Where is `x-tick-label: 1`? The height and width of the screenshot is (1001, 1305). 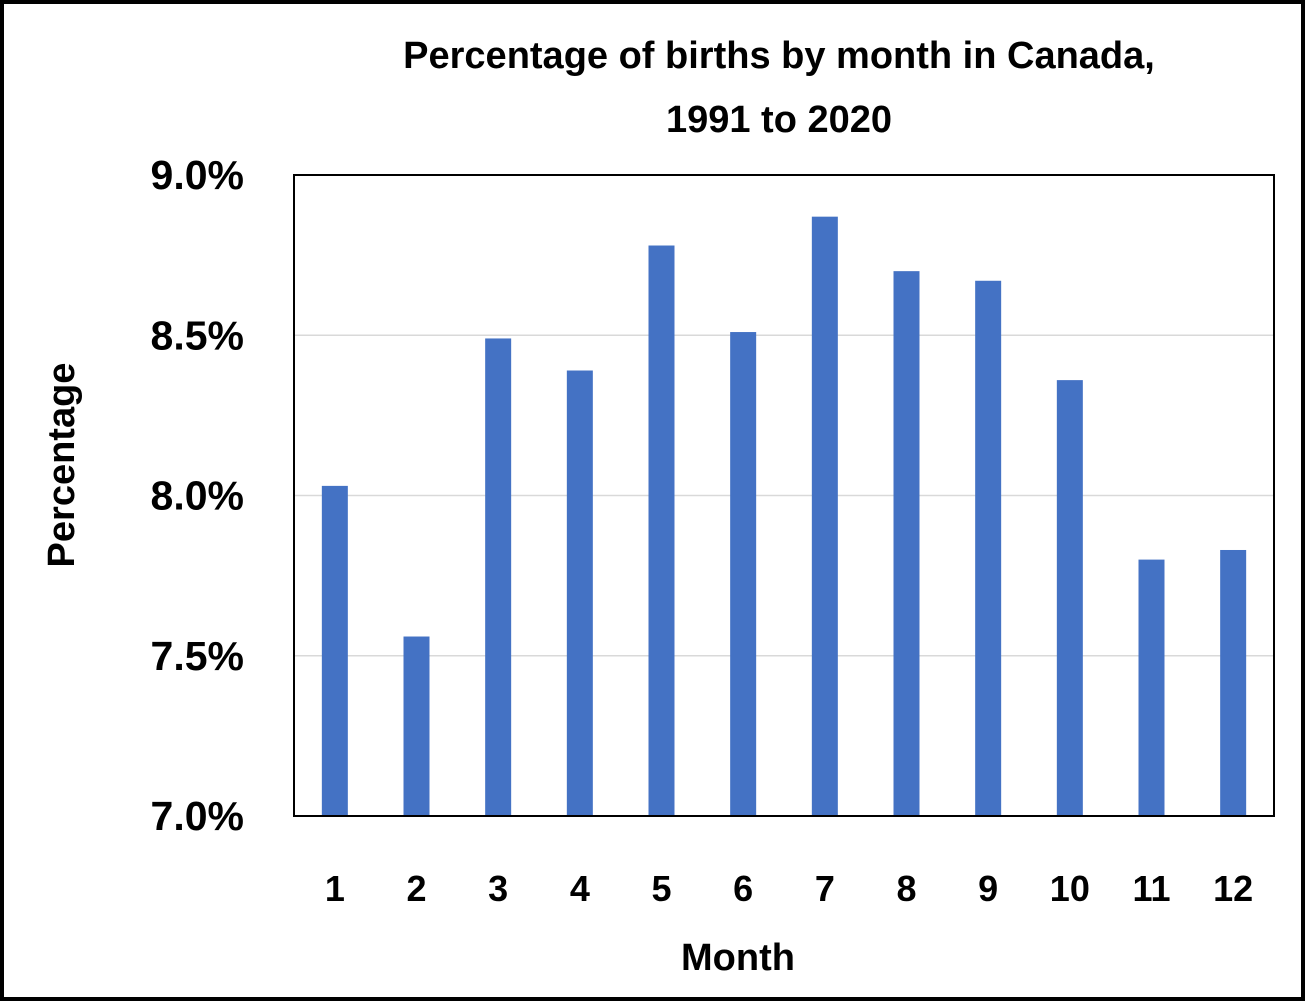 x-tick-label: 1 is located at coordinates (335, 888).